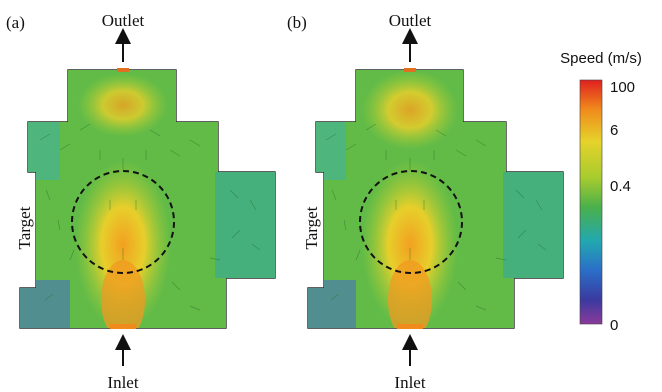 The image size is (662, 392). Describe the element at coordinates (620, 186) in the screenshot. I see `colorbar-tick-0-4: 0.4` at that location.